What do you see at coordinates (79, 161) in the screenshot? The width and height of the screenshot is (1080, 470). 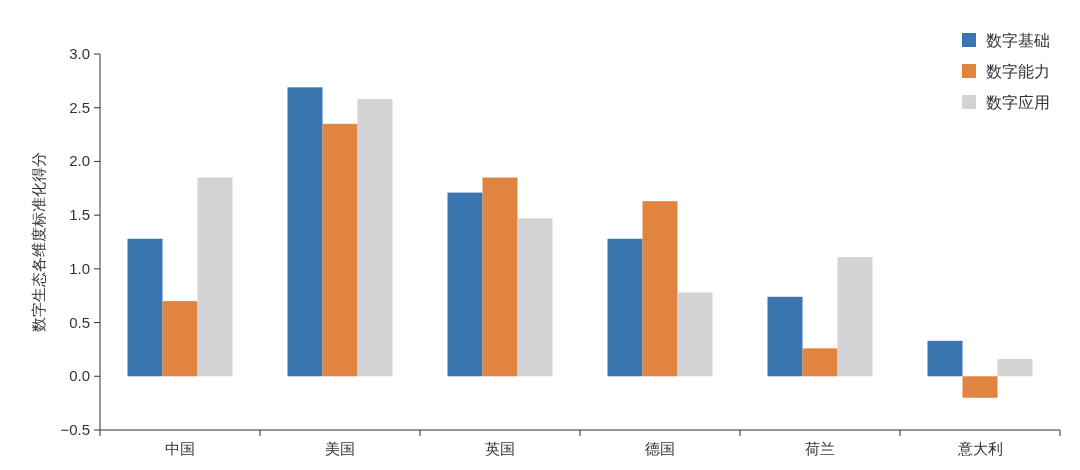 I see `ytick: 2.0` at bounding box center [79, 161].